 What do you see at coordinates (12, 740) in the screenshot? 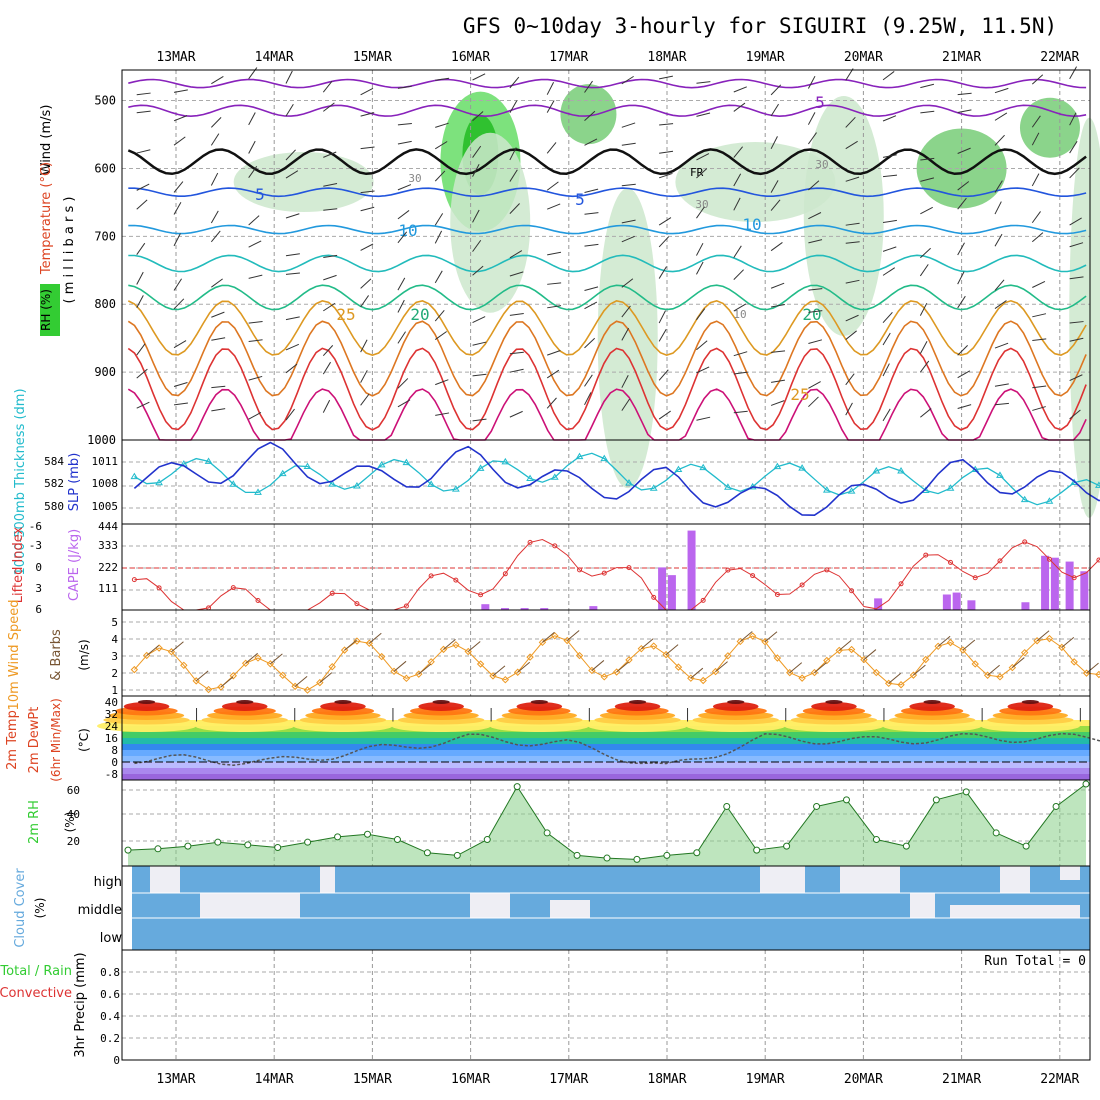
I see `temp2m-label: 2m Temp` at bounding box center [12, 740].